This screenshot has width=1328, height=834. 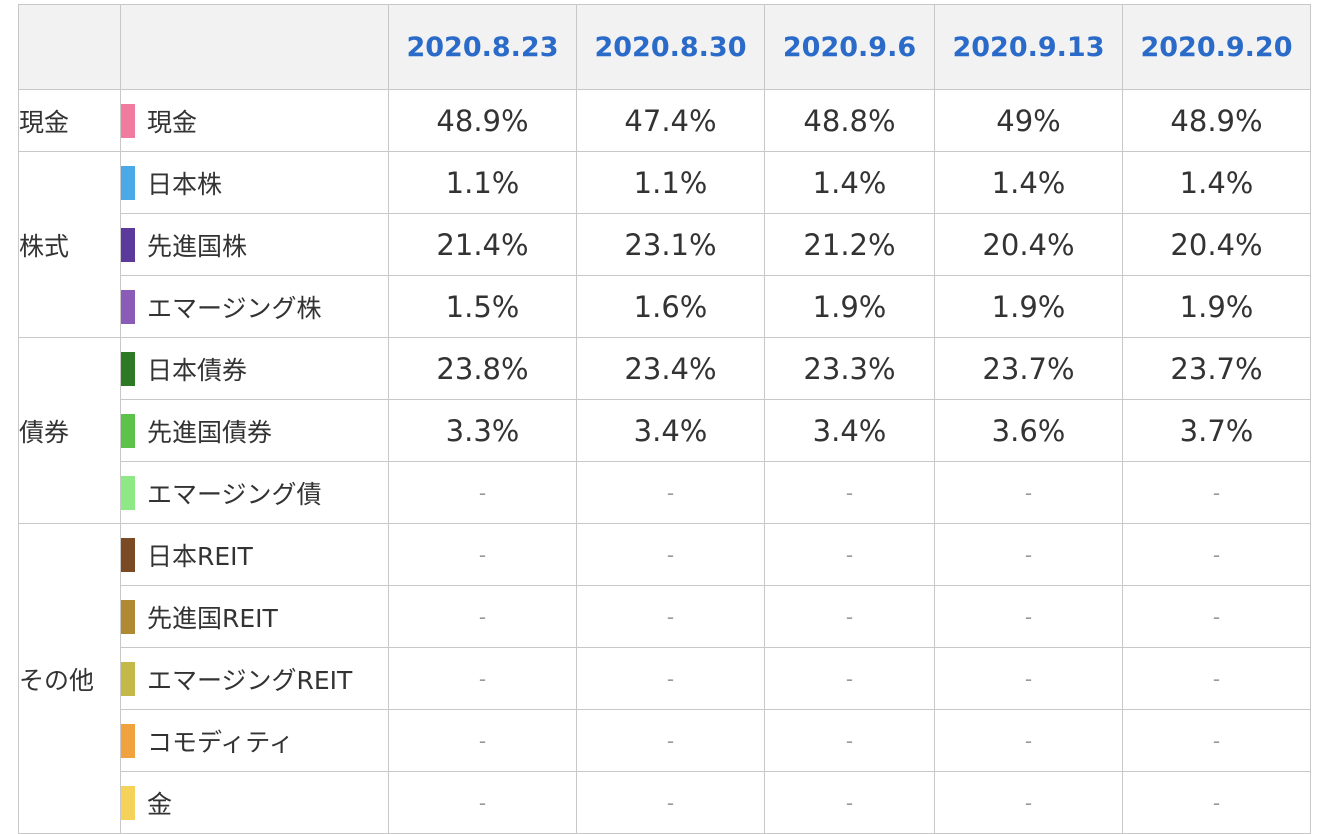 I want to click on value-cell: 23.1%, so click(x=670, y=244).